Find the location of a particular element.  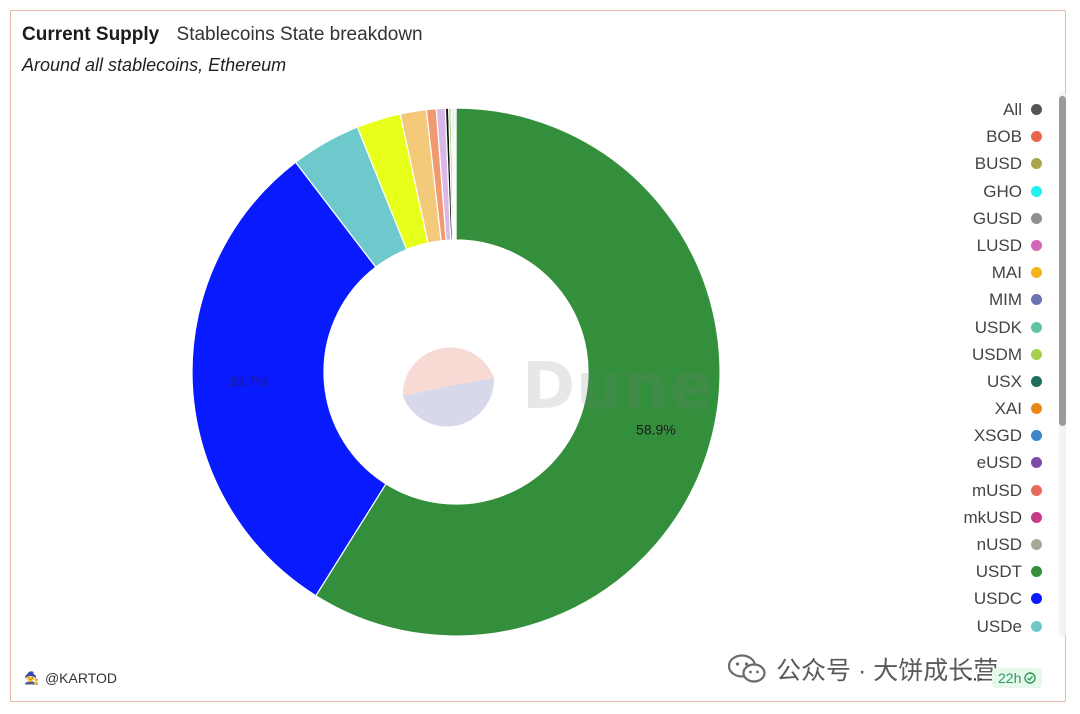

wechat-watermark: 公众号 · 大饼成长营 is located at coordinates (863, 669).